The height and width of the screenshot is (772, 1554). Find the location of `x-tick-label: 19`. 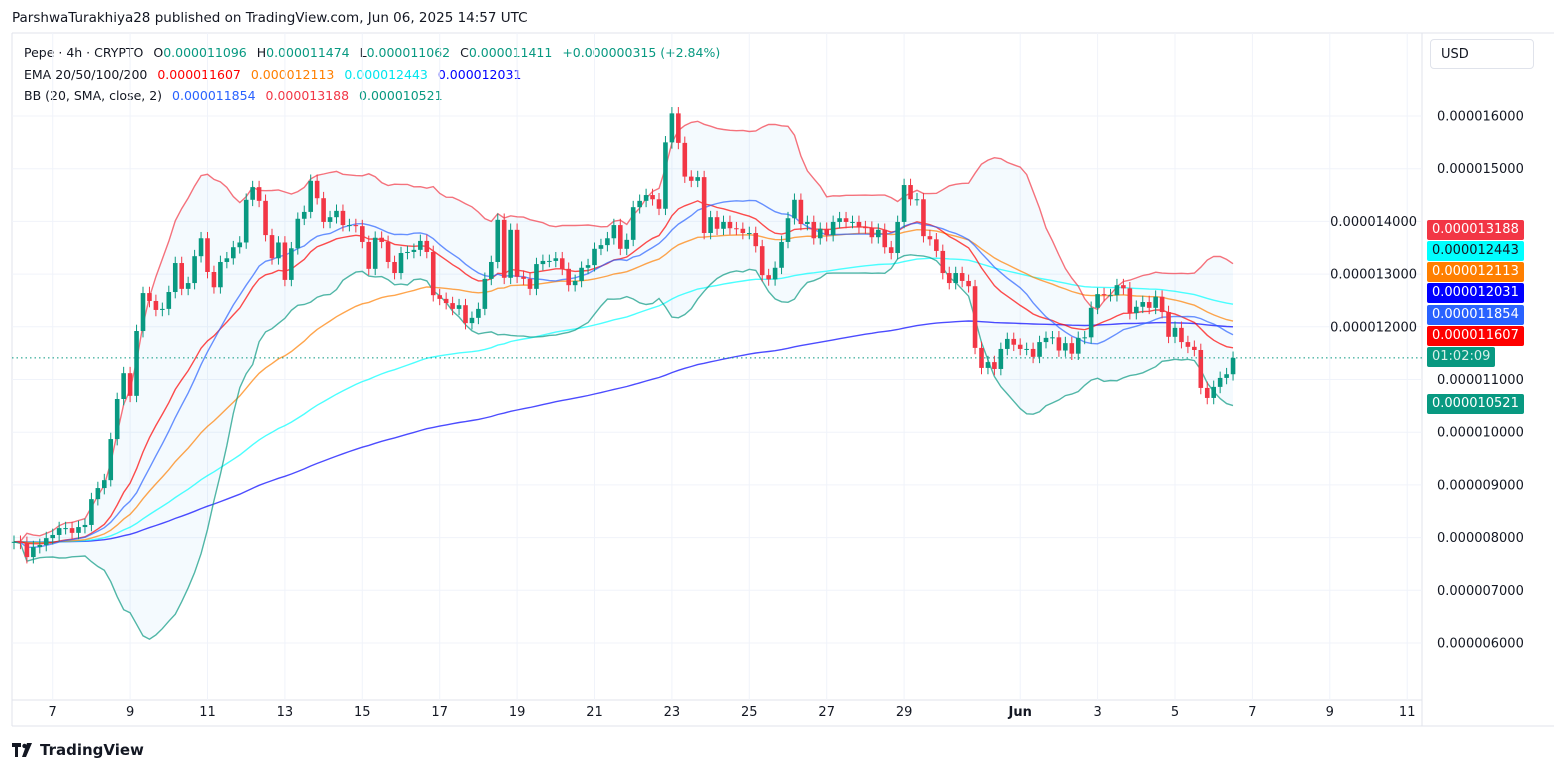

x-tick-label: 19 is located at coordinates (517, 712).